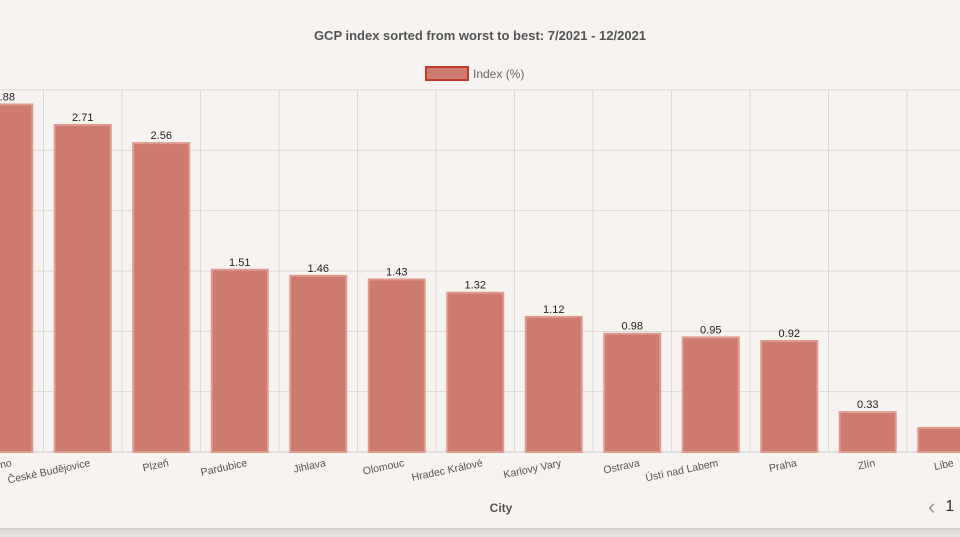 The width and height of the screenshot is (960, 537). What do you see at coordinates (48, 471) in the screenshot?
I see `x-tick-label: České Budějovice` at bounding box center [48, 471].